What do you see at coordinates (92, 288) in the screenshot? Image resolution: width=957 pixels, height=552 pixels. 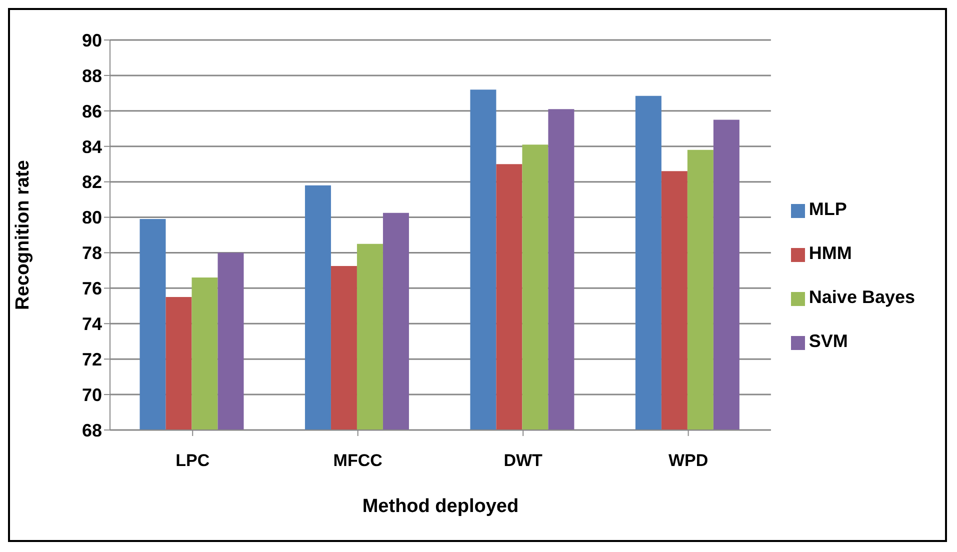 I see `y-tick-label: 76` at bounding box center [92, 288].